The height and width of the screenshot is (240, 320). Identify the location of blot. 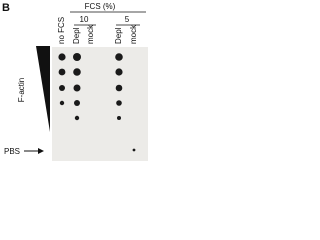
(100, 104).